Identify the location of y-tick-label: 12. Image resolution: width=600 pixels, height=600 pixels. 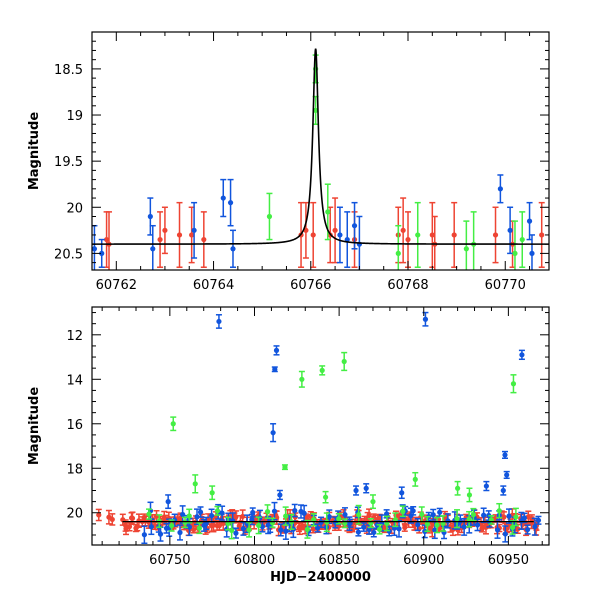
(74, 336).